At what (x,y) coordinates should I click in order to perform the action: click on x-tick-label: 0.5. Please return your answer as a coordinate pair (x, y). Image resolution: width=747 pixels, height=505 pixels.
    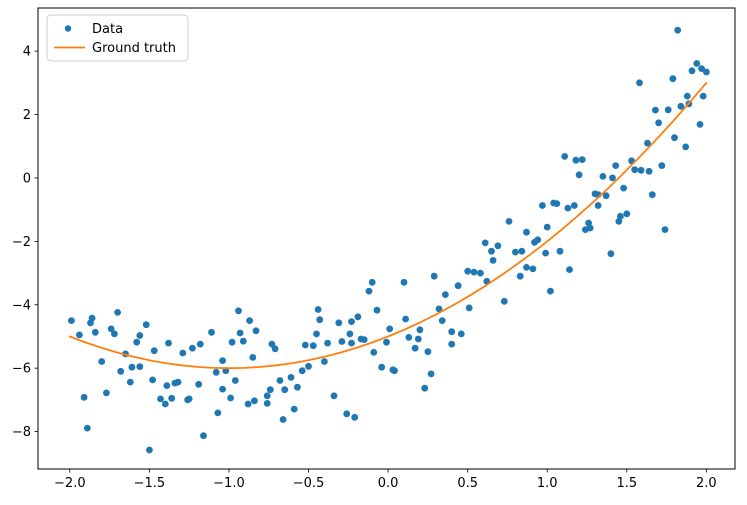
    Looking at the image, I should click on (467, 483).